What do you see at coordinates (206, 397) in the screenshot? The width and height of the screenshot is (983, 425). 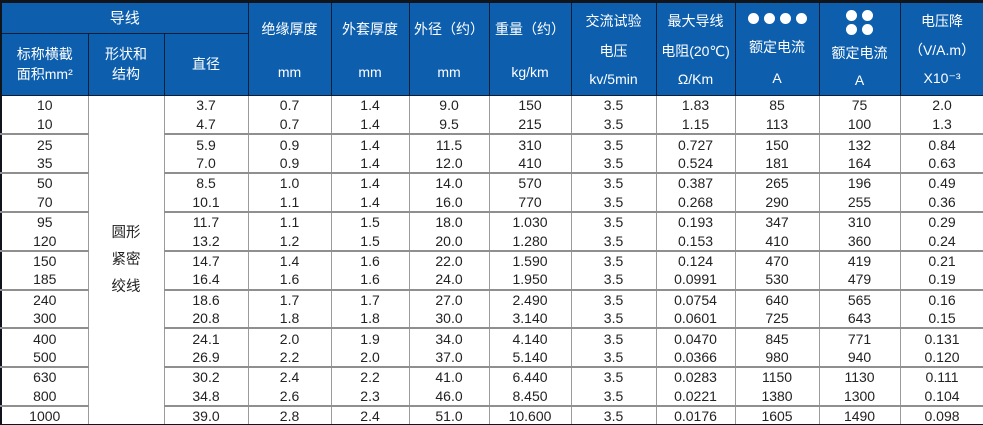 I see `cell: 34.8` at bounding box center [206, 397].